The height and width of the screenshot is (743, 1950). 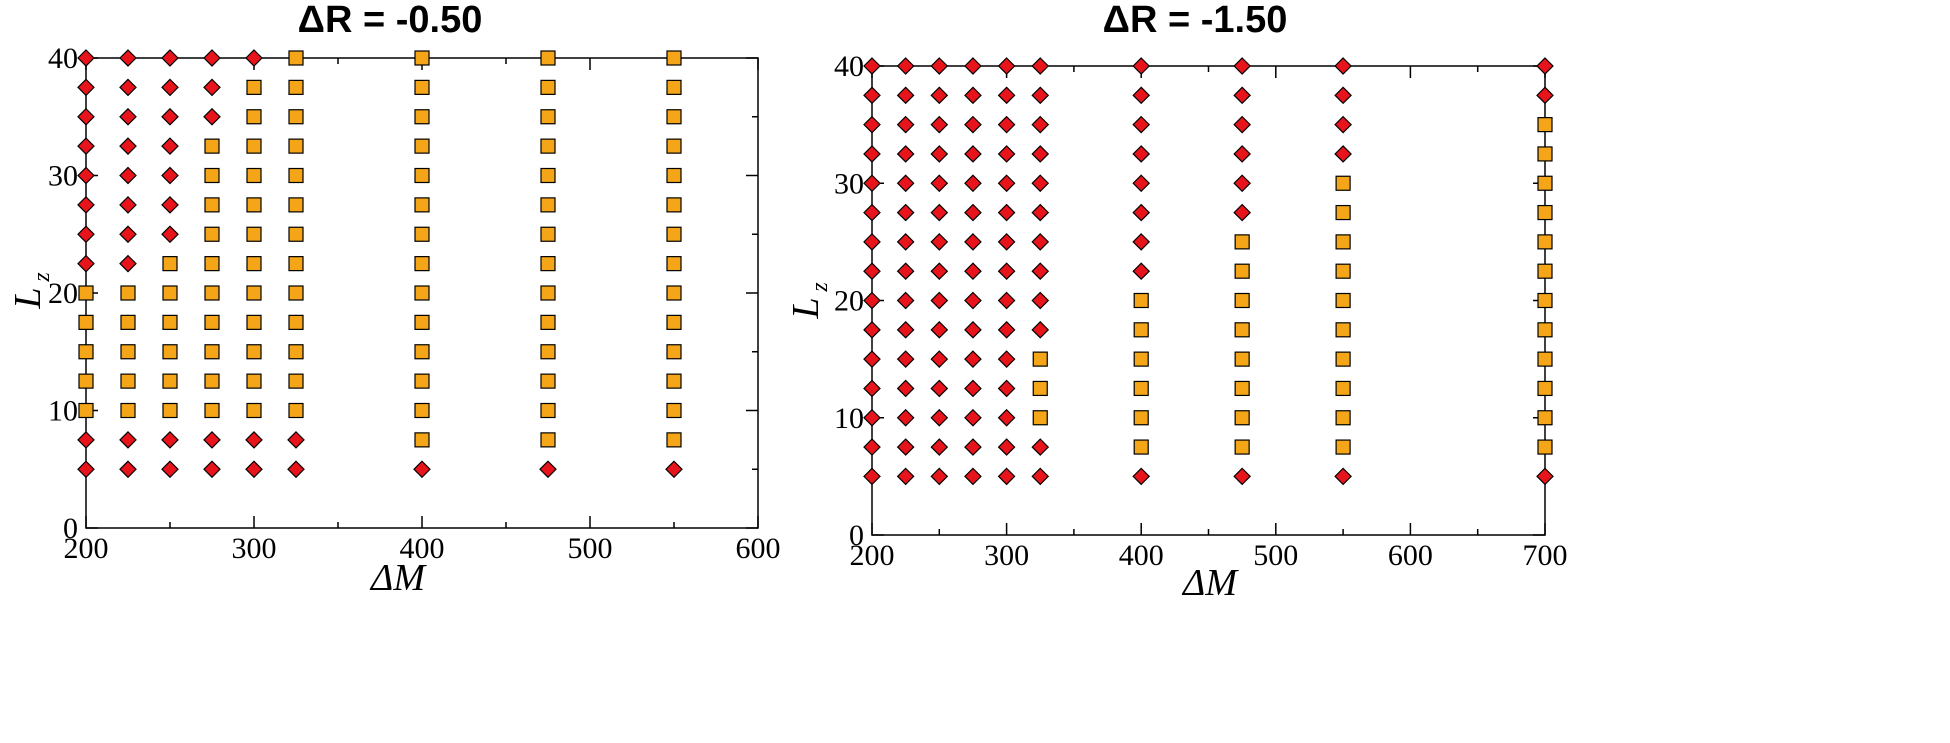 What do you see at coordinates (1141, 555) in the screenshot?
I see `x-tick-label: 400` at bounding box center [1141, 555].